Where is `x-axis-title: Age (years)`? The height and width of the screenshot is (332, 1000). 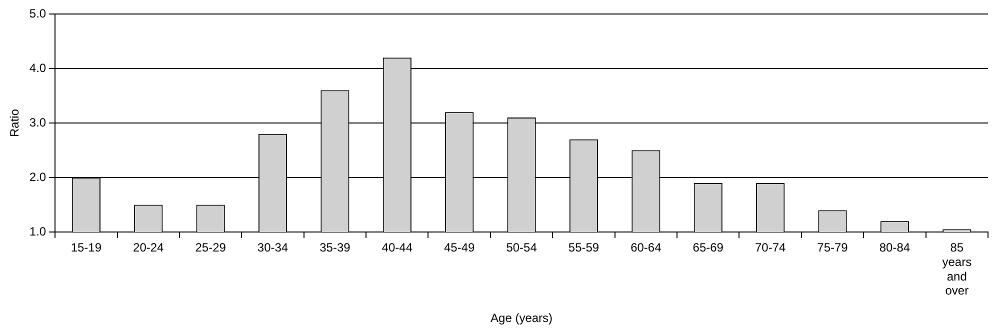 x-axis-title: Age (years) is located at coordinates (521, 318).